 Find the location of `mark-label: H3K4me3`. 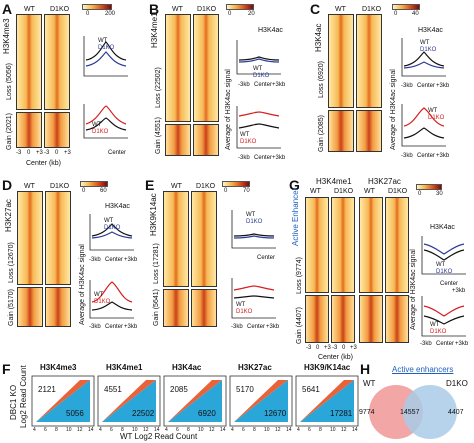

mark-label: H3K4me3 is located at coordinates (6, 36).